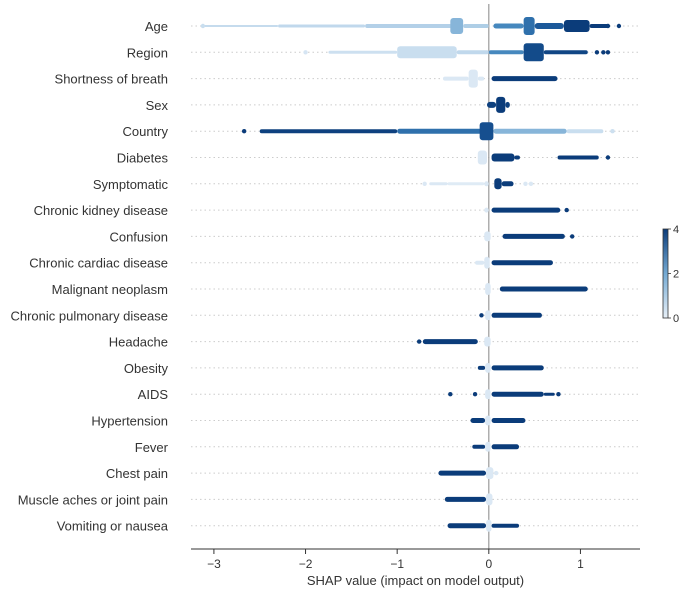 The height and width of the screenshot is (590, 685). Describe the element at coordinates (137, 473) in the screenshot. I see `feature-label: Chest pain` at that location.